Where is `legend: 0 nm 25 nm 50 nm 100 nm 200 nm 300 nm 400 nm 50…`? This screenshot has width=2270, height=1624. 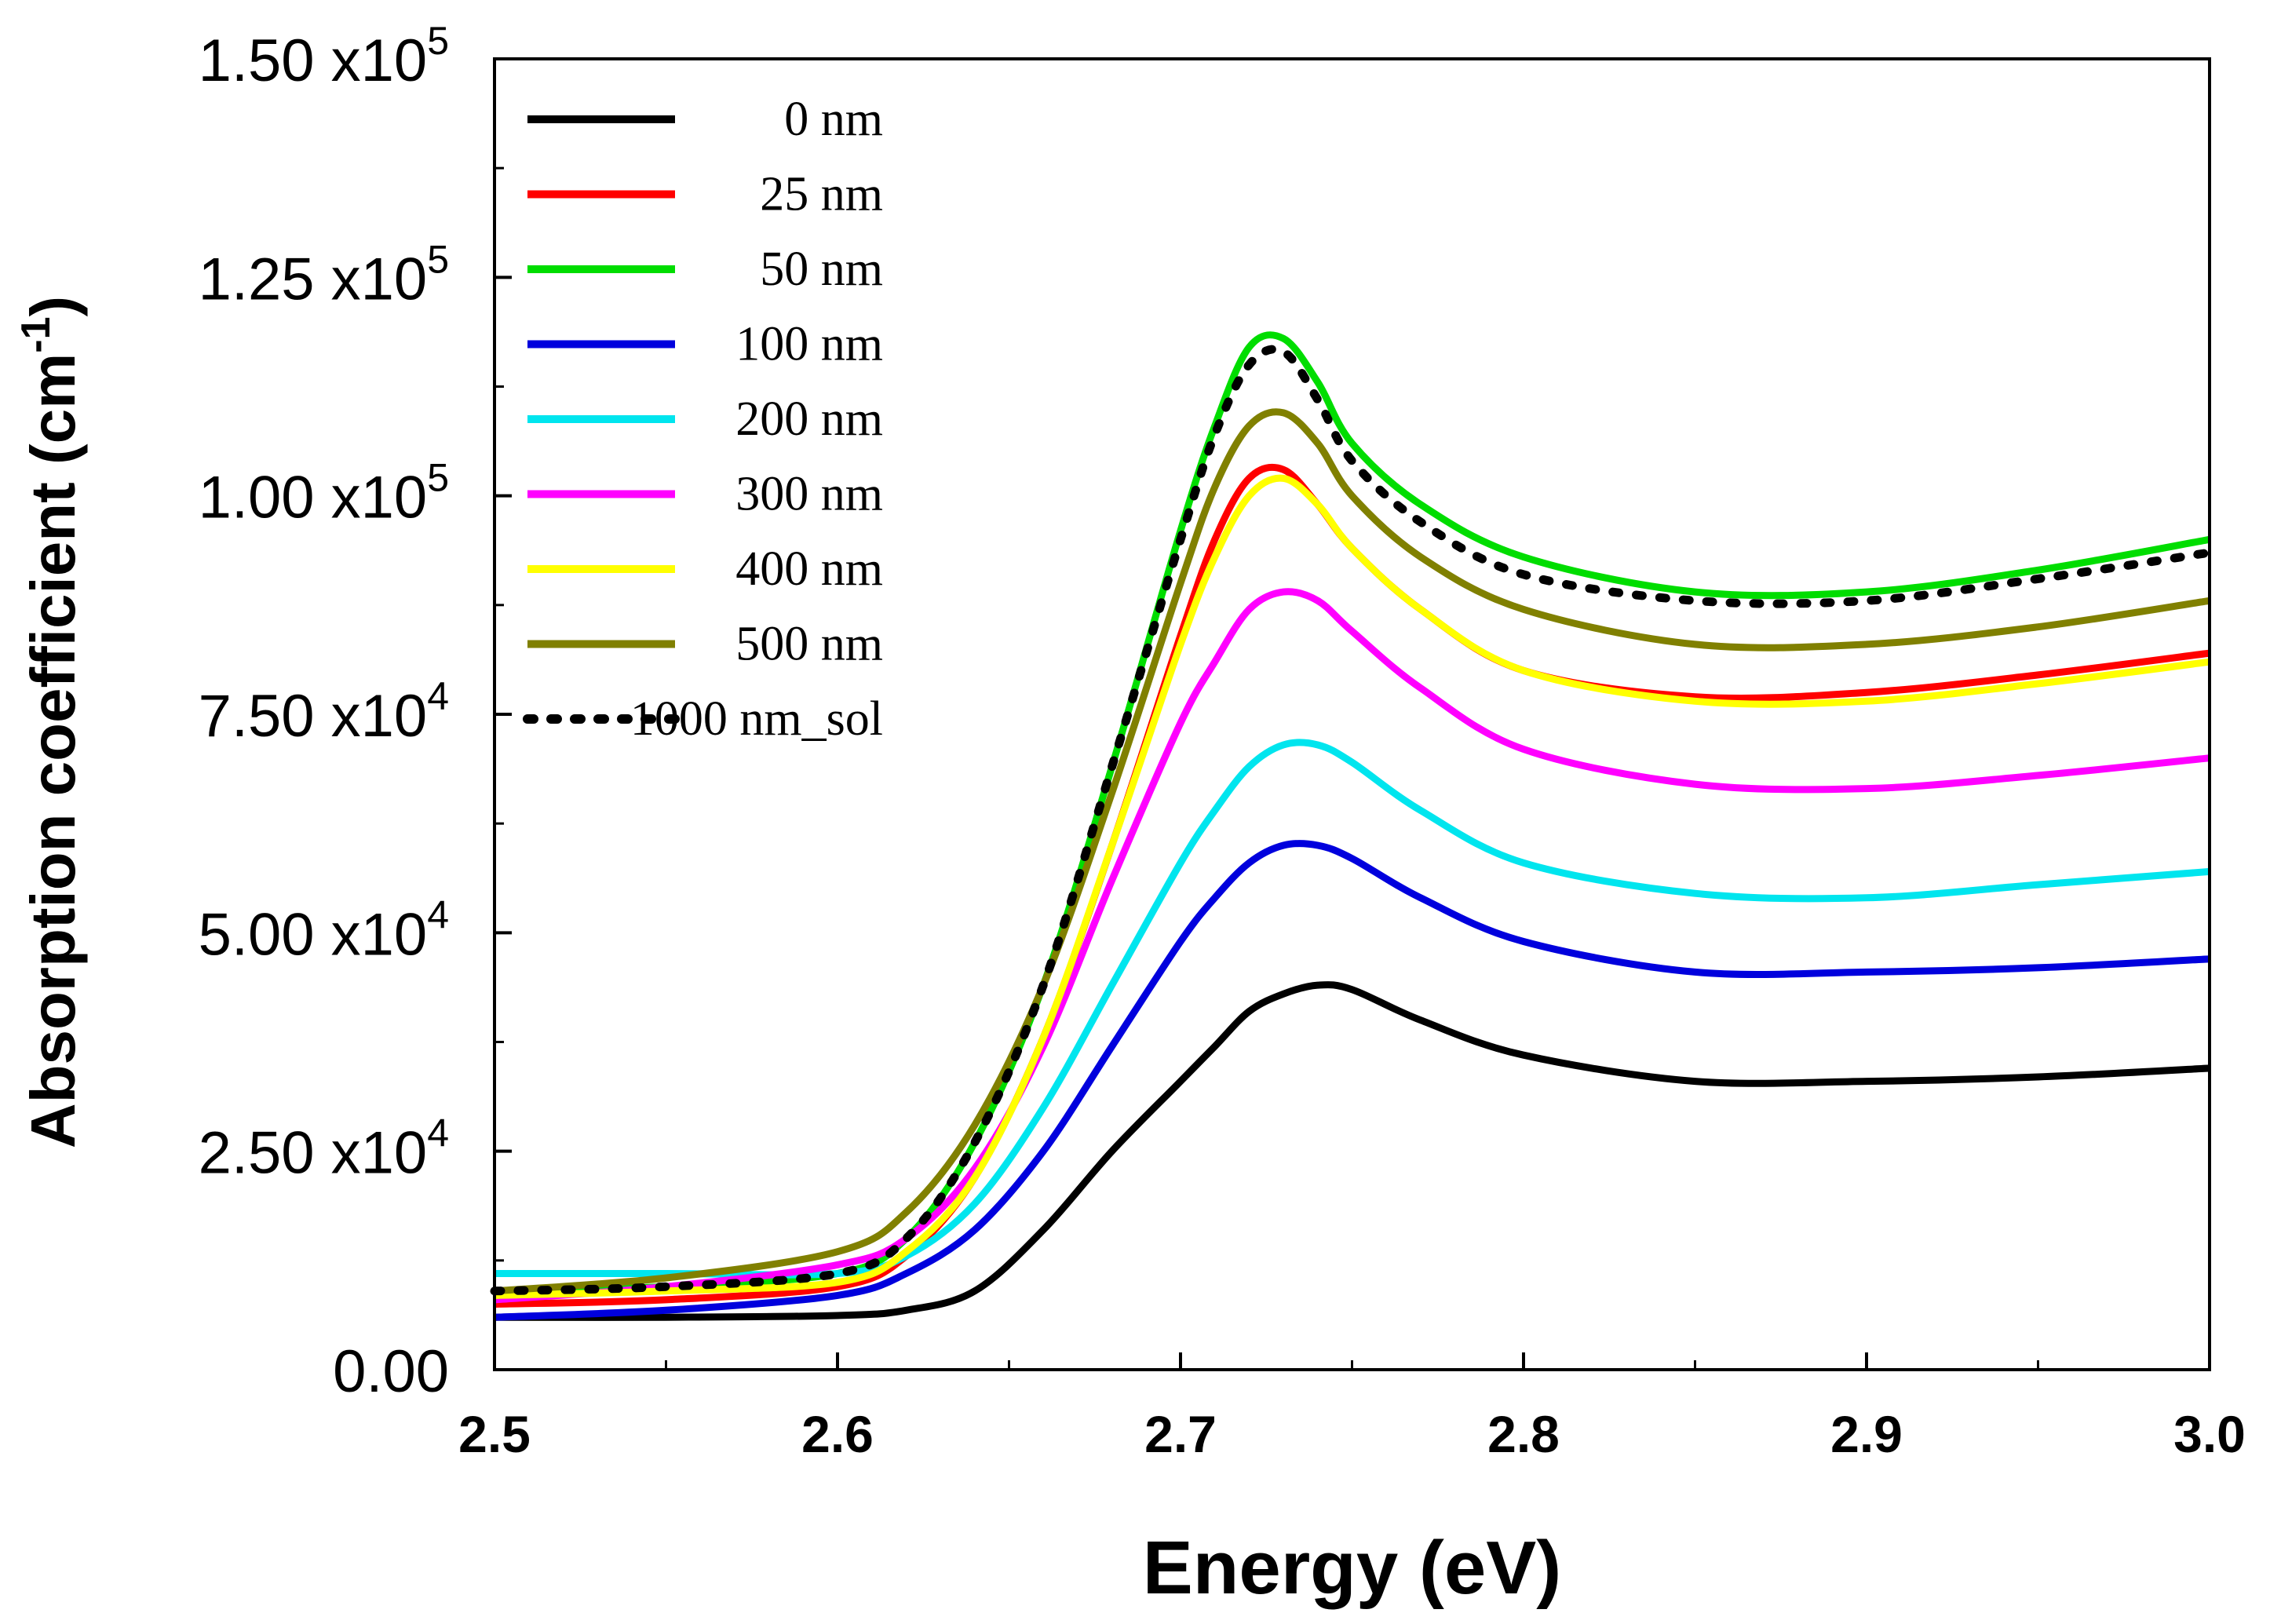
legend: 0 nm 25 nm 50 nm 100 nm 200 nm 300 nm 400 nm 50… is located at coordinates (703, 419).